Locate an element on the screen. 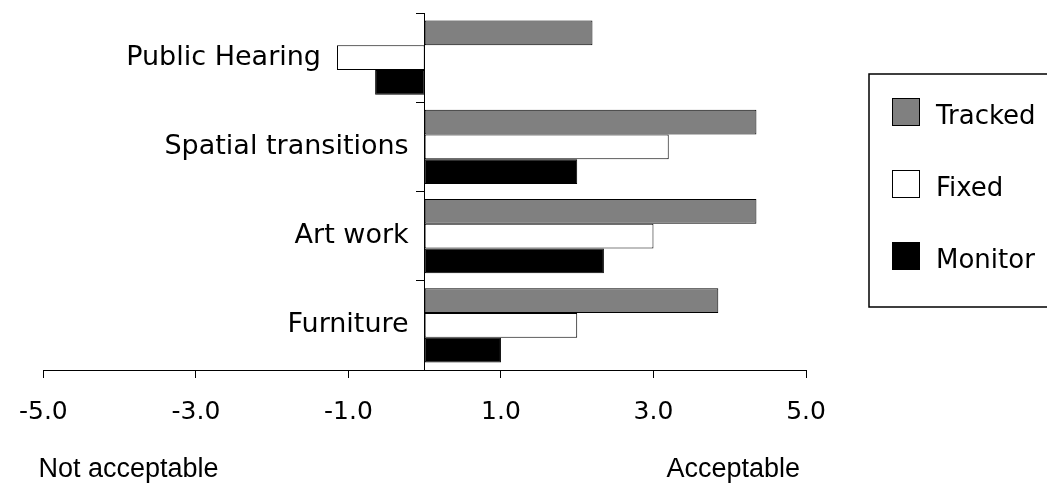 The width and height of the screenshot is (1047, 485). legend-label: Fixed is located at coordinates (970, 186).